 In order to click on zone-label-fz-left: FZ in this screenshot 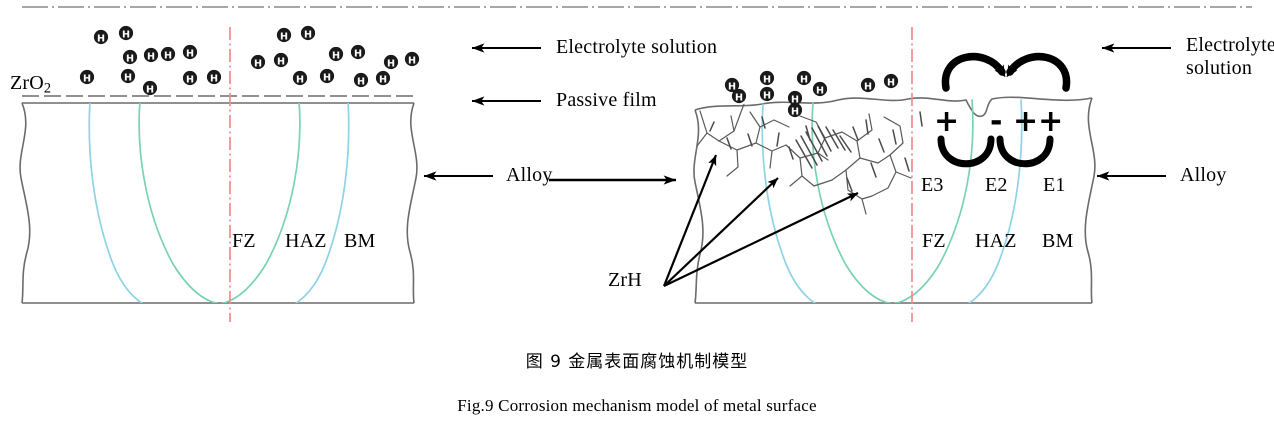, I will do `click(244, 241)`.